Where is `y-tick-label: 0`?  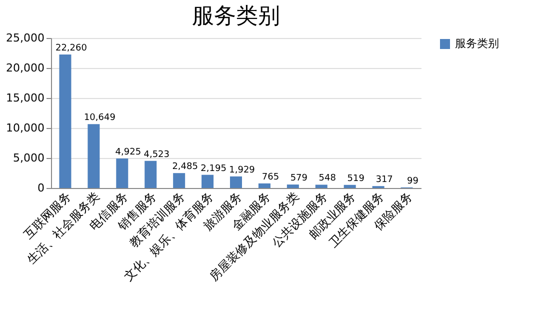 y-tick-label: 0 is located at coordinates (41, 188).